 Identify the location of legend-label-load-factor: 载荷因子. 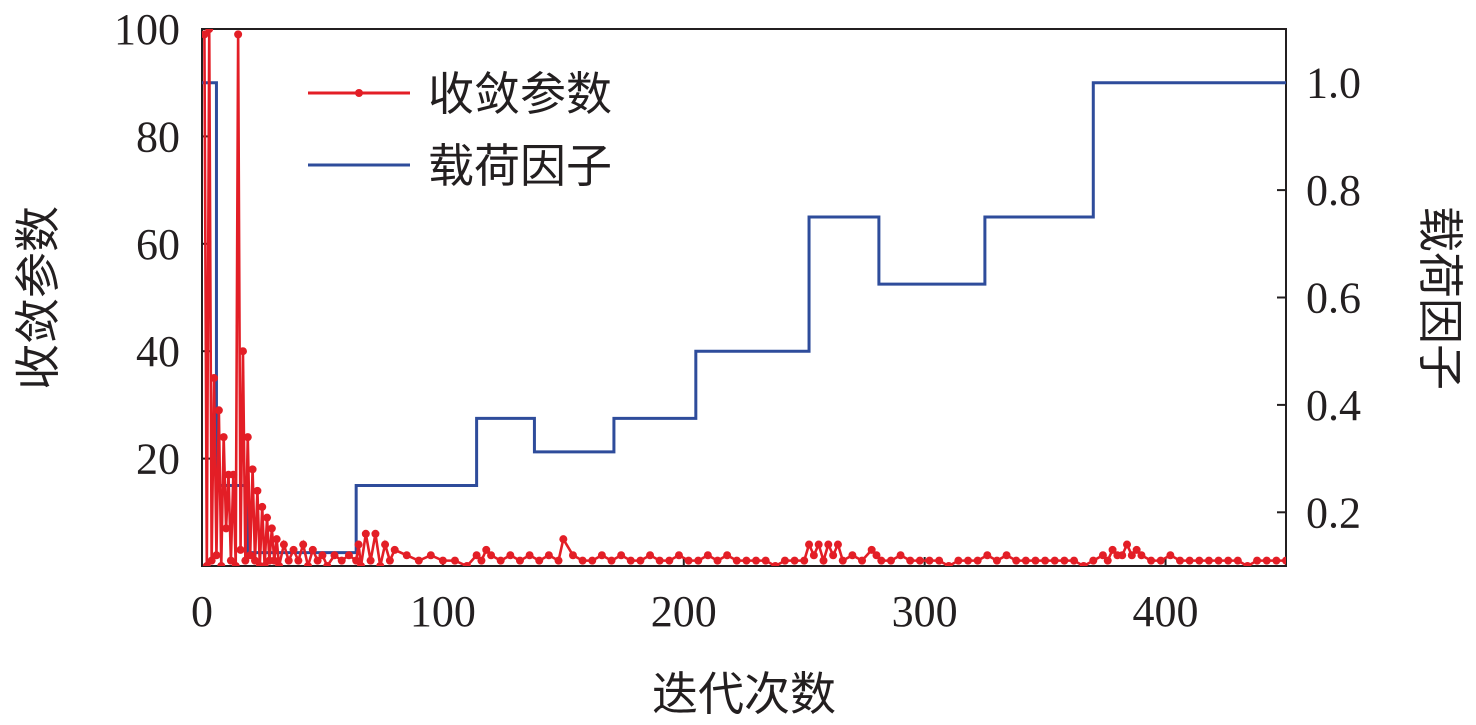
(520, 166).